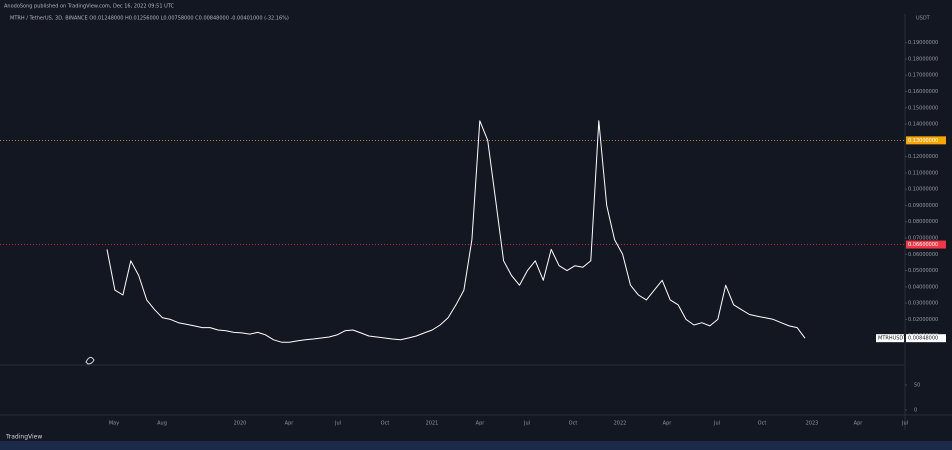 This screenshot has width=952, height=450. Describe the element at coordinates (923, 222) in the screenshot. I see `y-tick-label: 0.08000000` at that location.